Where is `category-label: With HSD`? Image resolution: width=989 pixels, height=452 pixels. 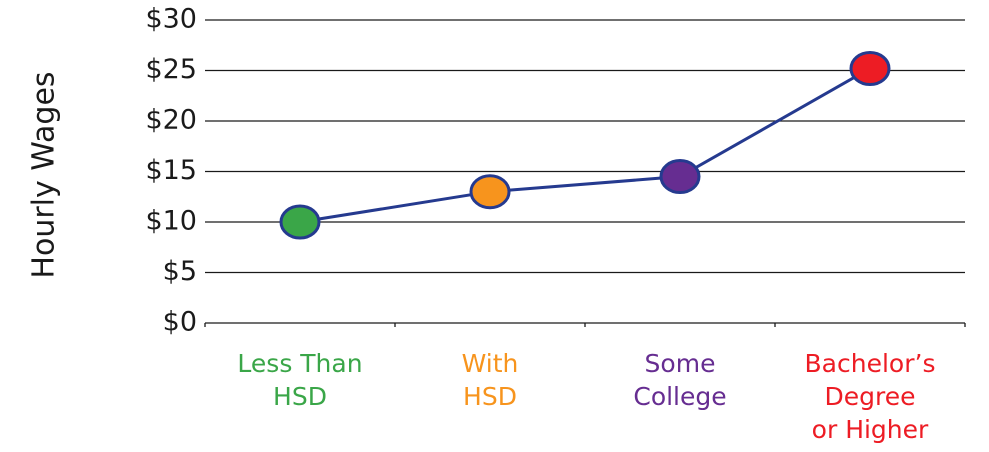
category-label: With HSD is located at coordinates (490, 380).